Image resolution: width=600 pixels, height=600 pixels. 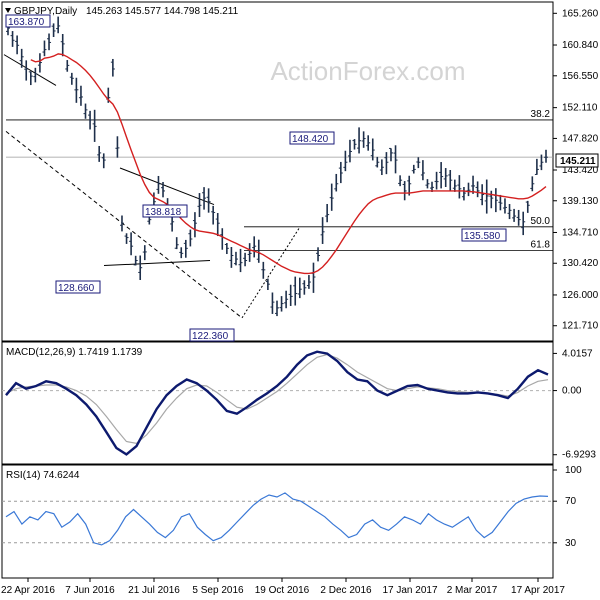 I want to click on rsi-title: RSI(14) 74.6244, so click(x=43, y=475).